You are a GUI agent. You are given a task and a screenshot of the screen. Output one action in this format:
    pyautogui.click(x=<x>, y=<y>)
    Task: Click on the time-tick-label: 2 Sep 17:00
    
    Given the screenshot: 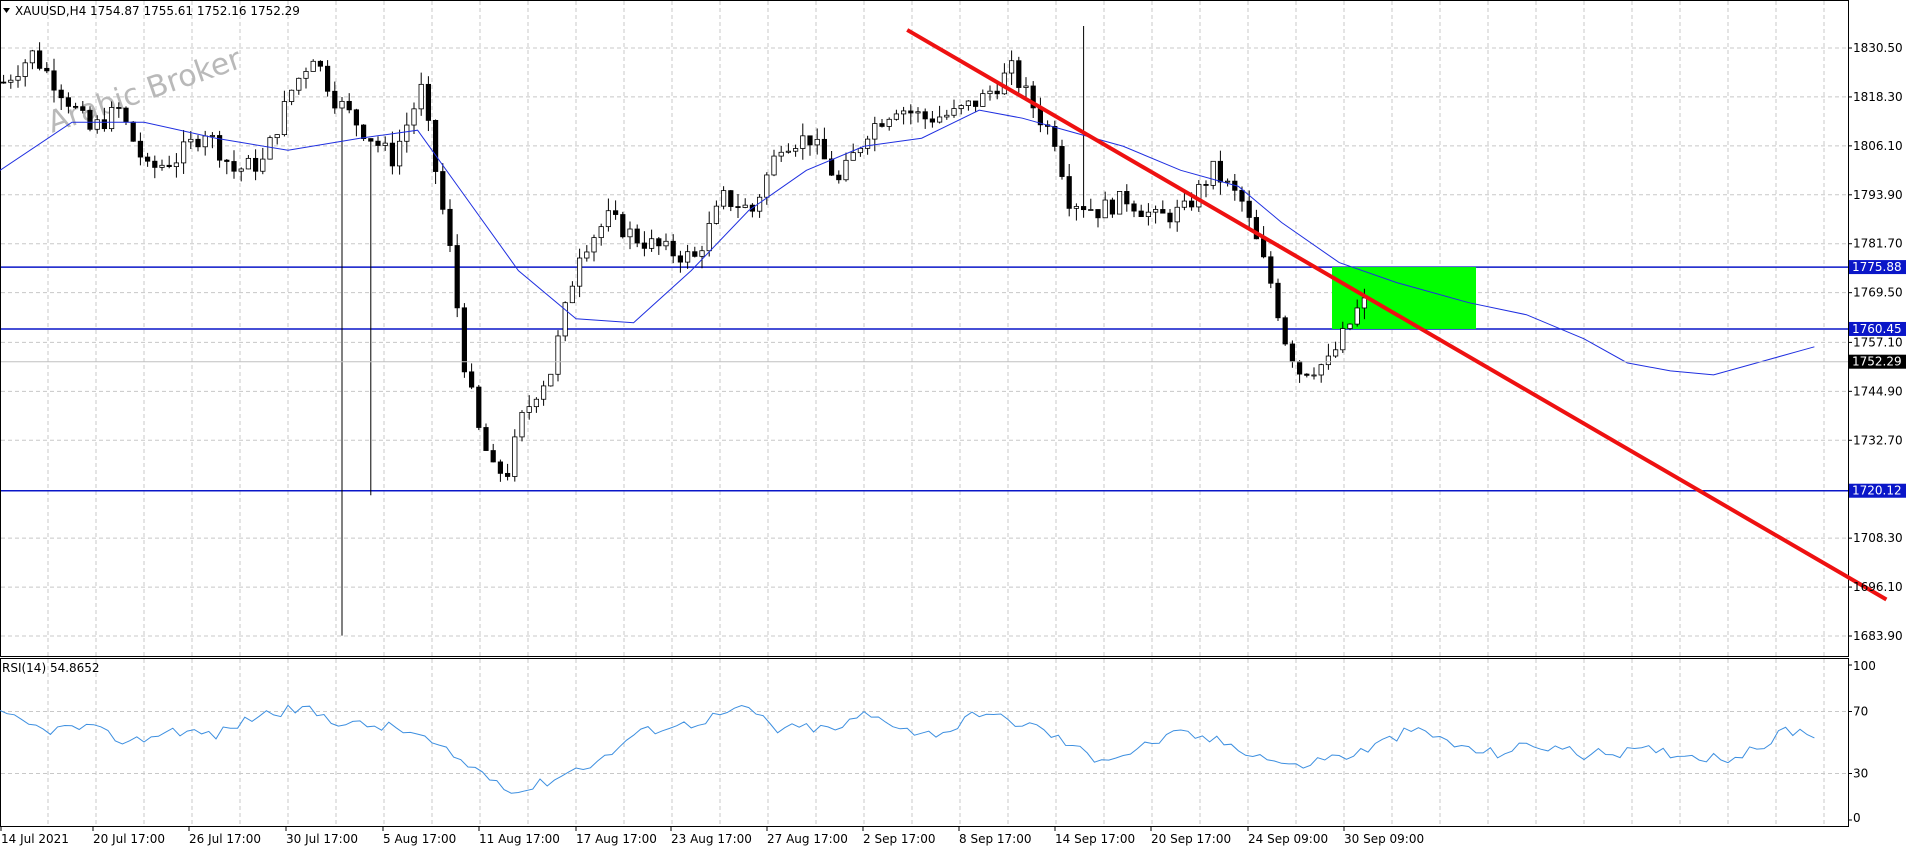 What is the action you would take?
    pyautogui.click(x=899, y=839)
    